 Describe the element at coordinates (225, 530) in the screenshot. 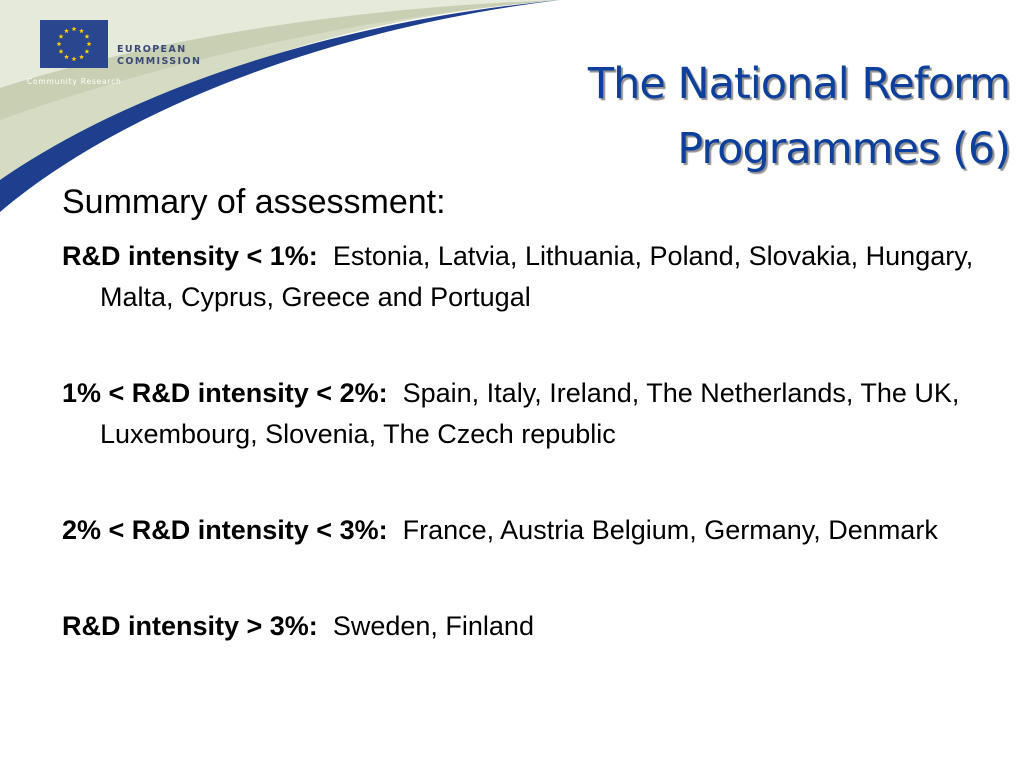

I see `item-label: 2% < R&D intensity < 3%:` at that location.